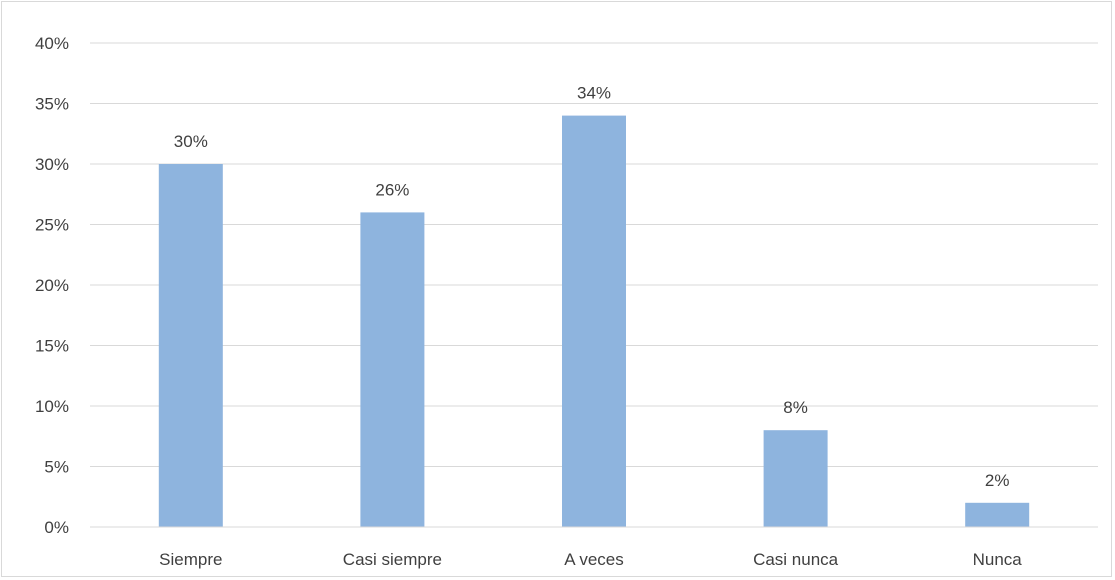 The height and width of the screenshot is (580, 1115). What do you see at coordinates (392, 369) in the screenshot?
I see `bar-casi-siempre` at bounding box center [392, 369].